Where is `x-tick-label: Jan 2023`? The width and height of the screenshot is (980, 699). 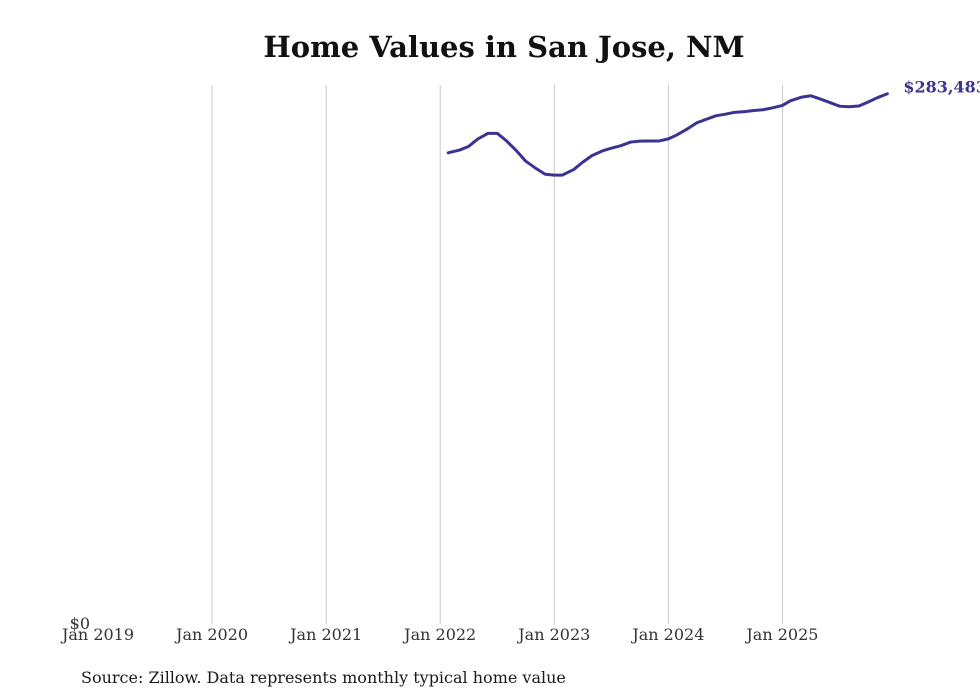
x-tick-label: Jan 2023 is located at coordinates (553, 634).